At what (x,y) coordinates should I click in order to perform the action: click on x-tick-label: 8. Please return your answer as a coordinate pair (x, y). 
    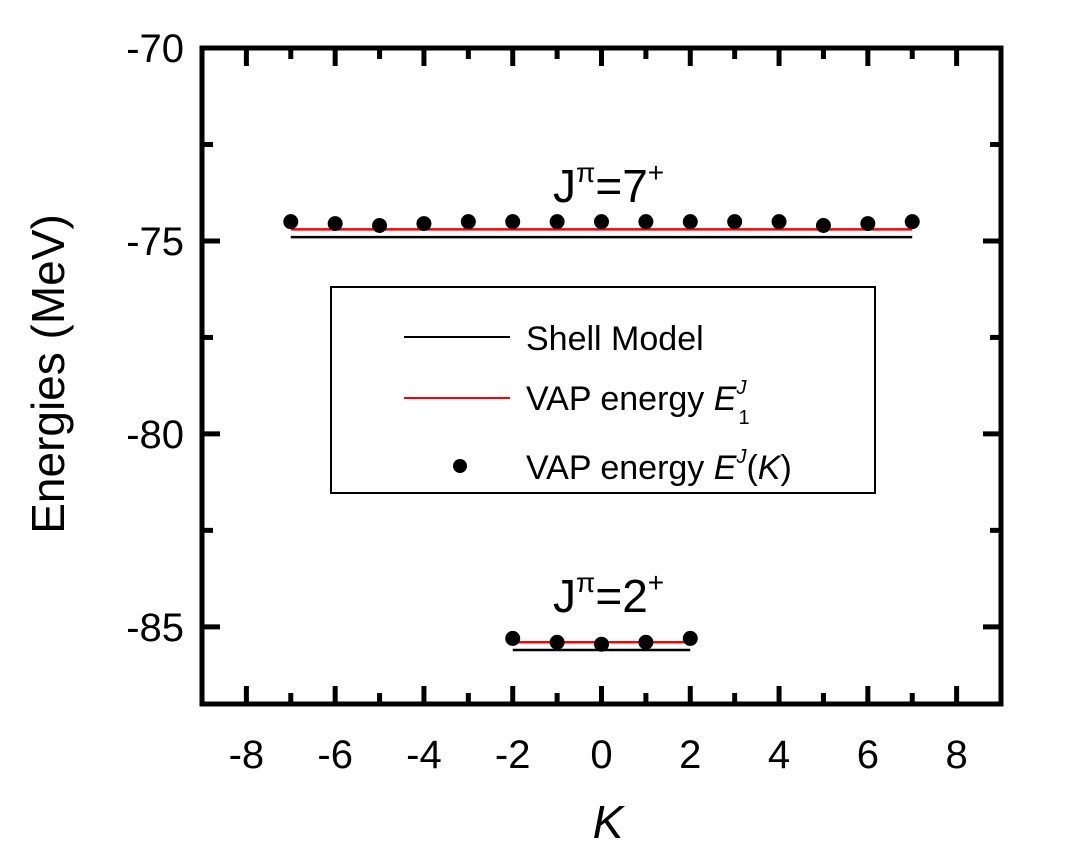
    Looking at the image, I should click on (956, 755).